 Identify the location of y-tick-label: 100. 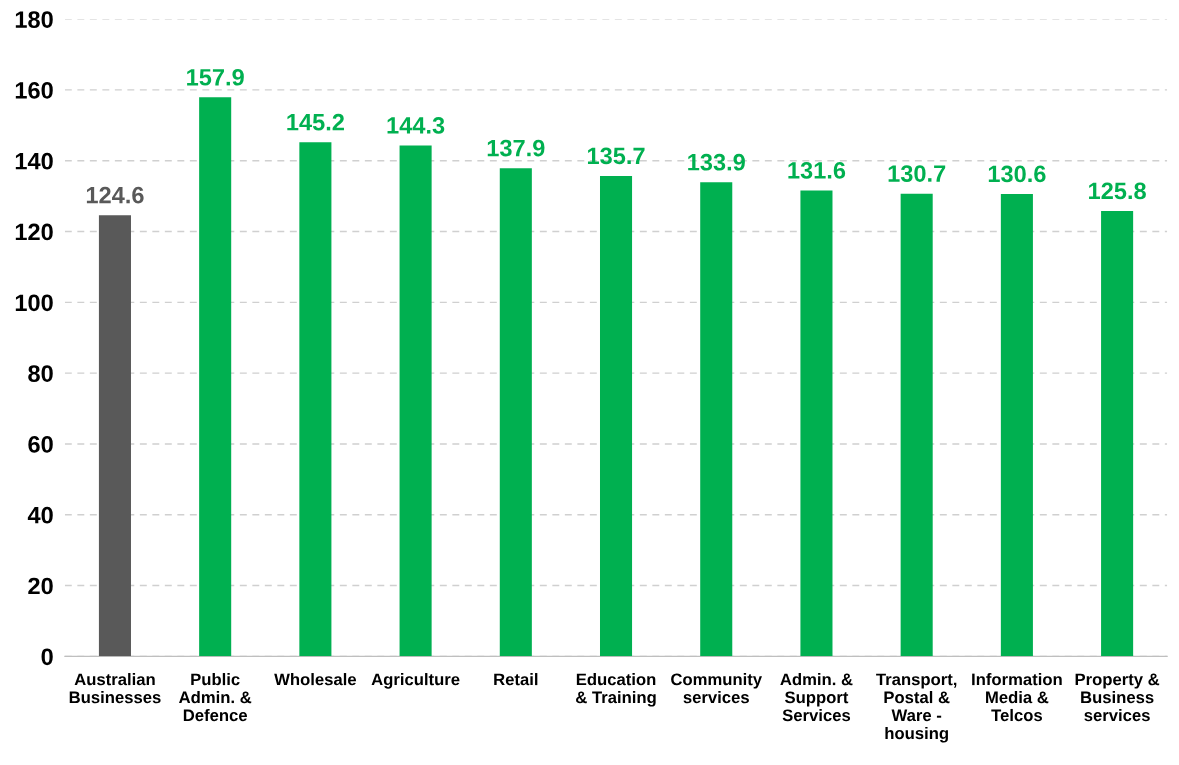
(34, 303).